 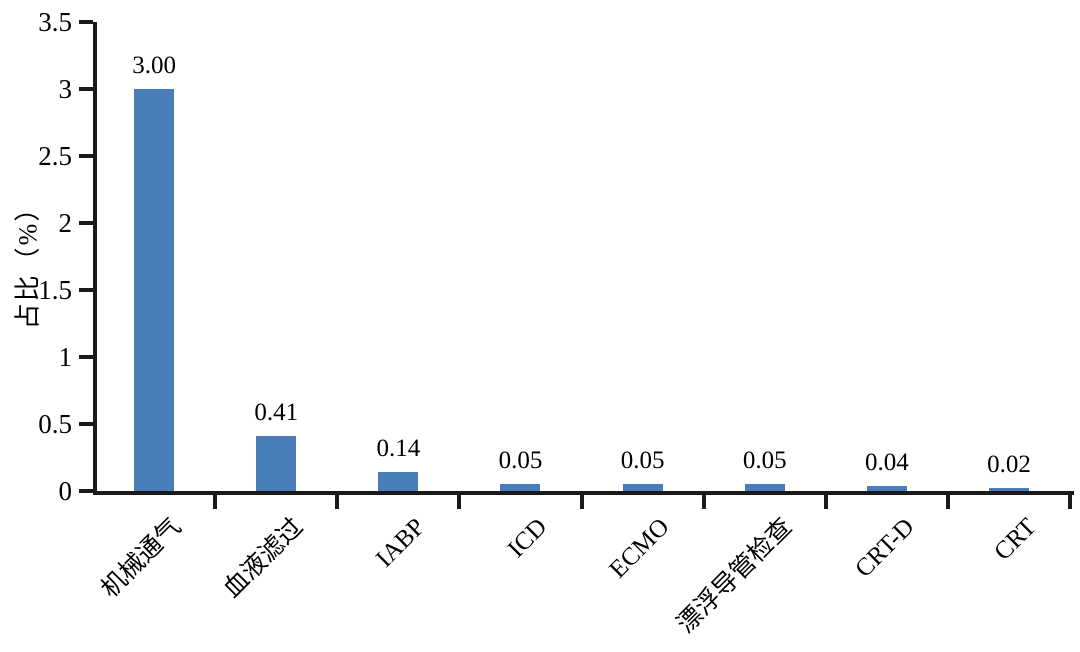 I want to click on x-axis-line, so click(x=583, y=493).